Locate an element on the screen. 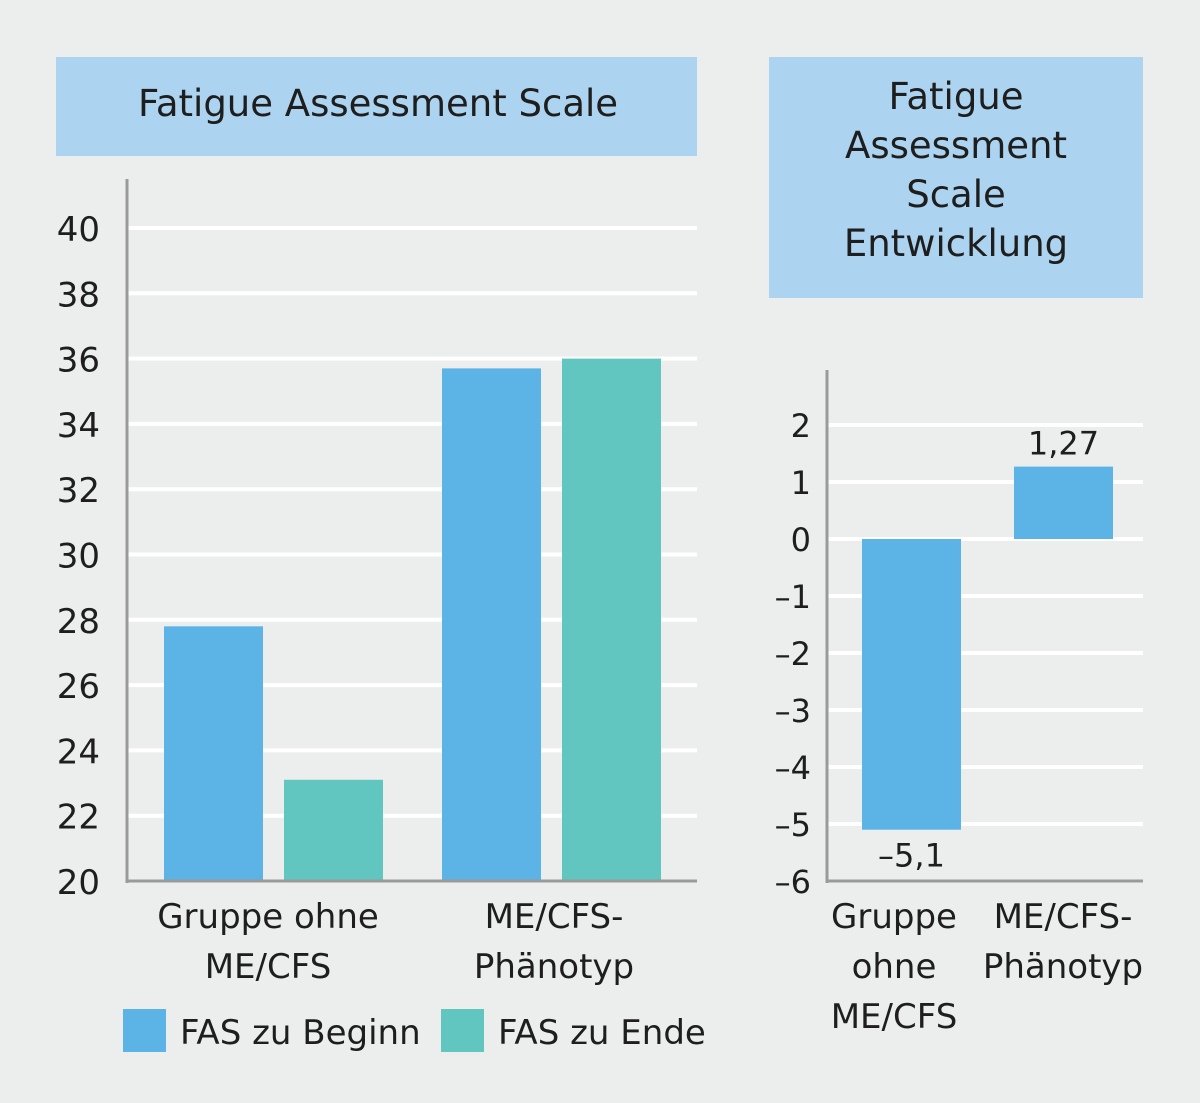  fas-development-chart-axes is located at coordinates (984, 626).